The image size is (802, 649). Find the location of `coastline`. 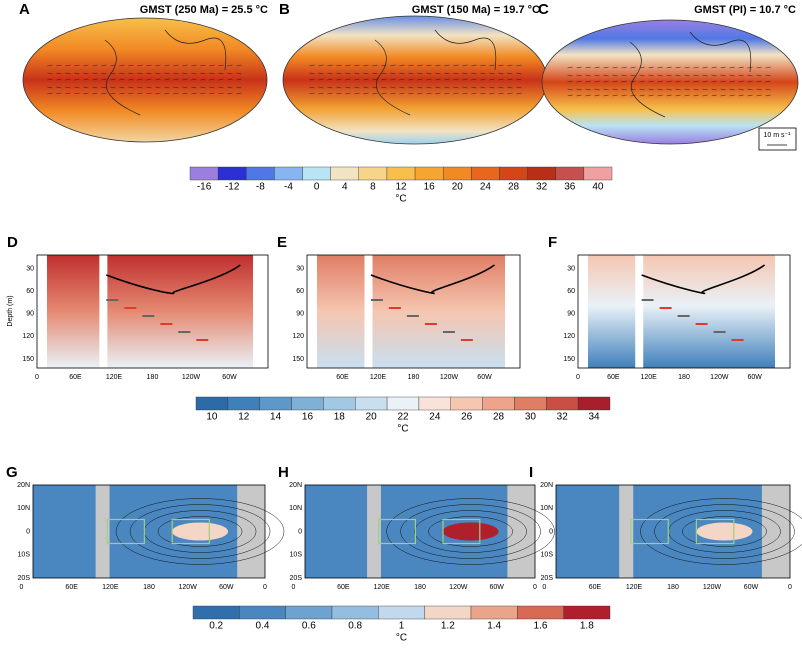

coastline is located at coordinates (165, 72).